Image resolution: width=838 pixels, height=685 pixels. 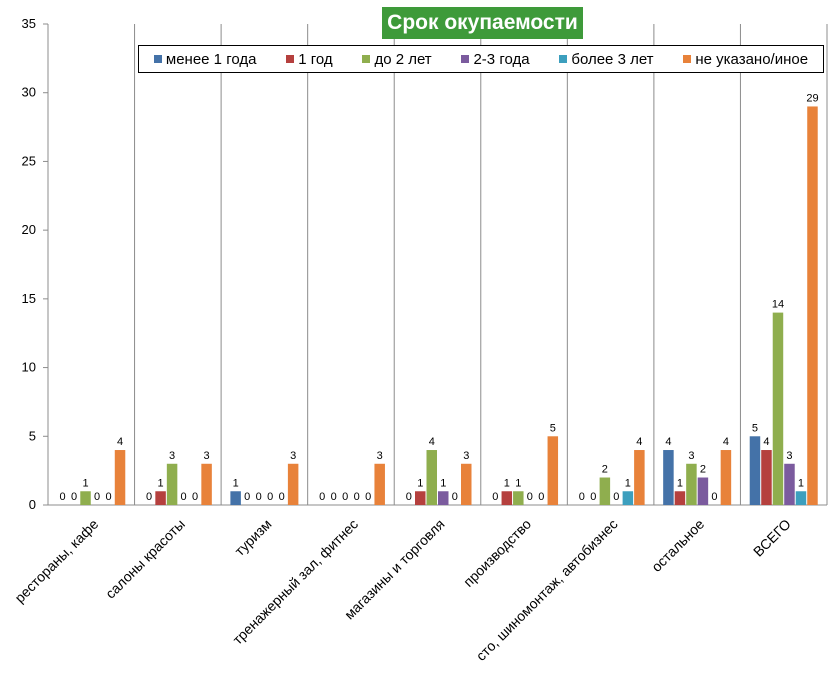 I want to click on category-label: туризм, so click(x=252, y=537).